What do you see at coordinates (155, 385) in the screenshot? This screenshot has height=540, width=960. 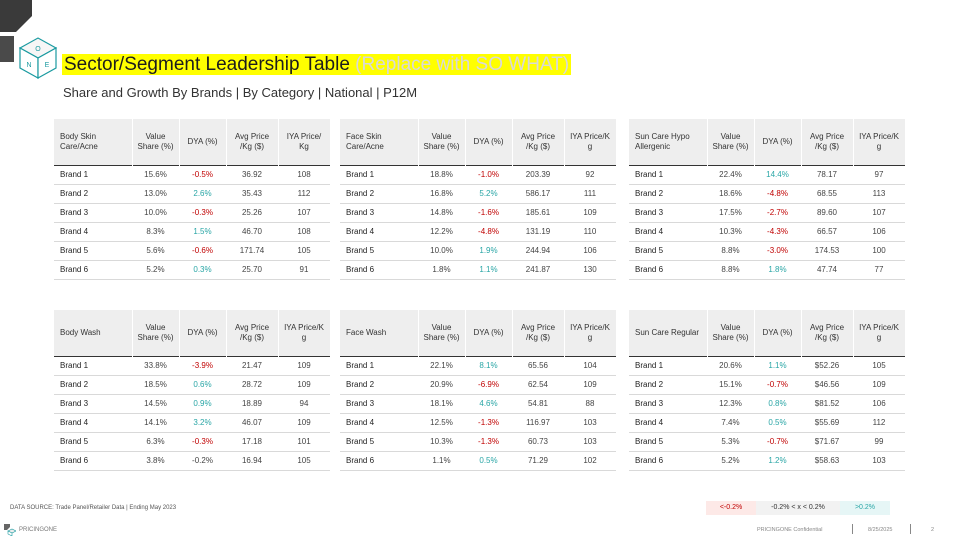 I see `value-share-cell: 18.5%` at bounding box center [155, 385].